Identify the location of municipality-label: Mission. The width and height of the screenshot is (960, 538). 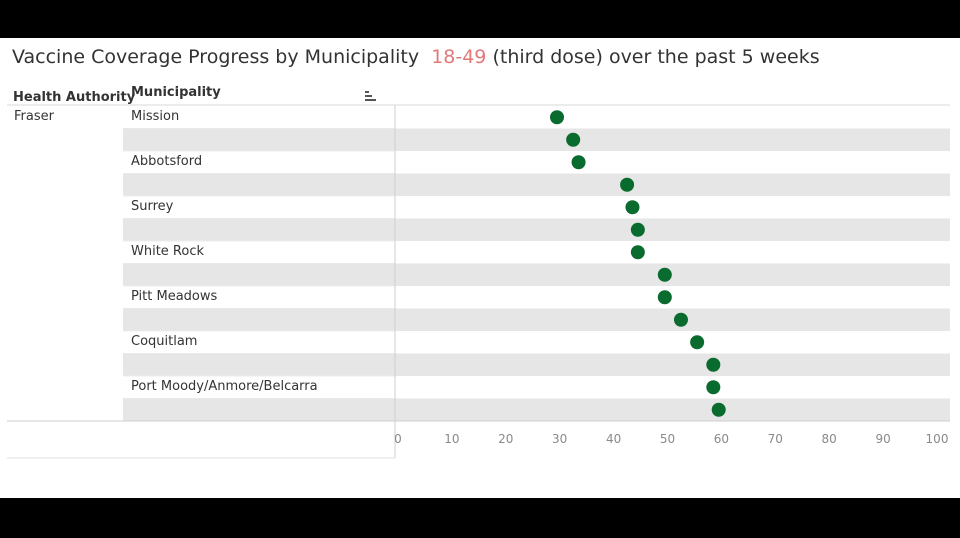
(155, 116).